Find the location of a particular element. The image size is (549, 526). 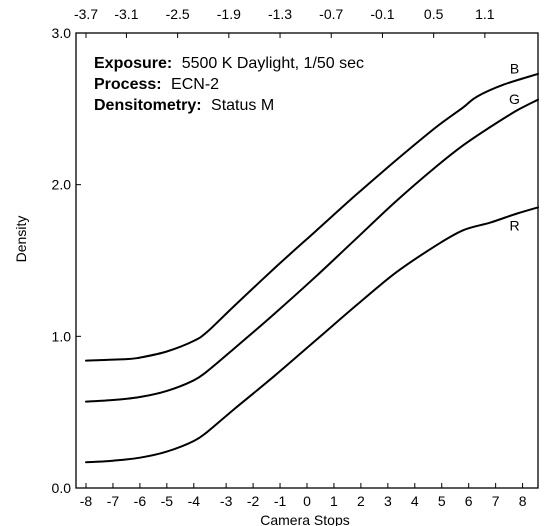

x-tick-label: -4 is located at coordinates (194, 501).